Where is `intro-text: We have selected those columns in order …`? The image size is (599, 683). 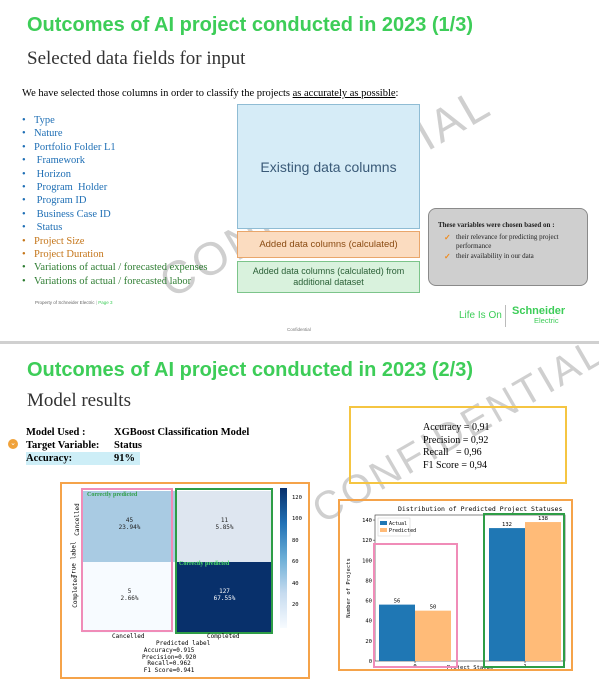
intro-text: We have selected those columns in order … is located at coordinates (210, 93).